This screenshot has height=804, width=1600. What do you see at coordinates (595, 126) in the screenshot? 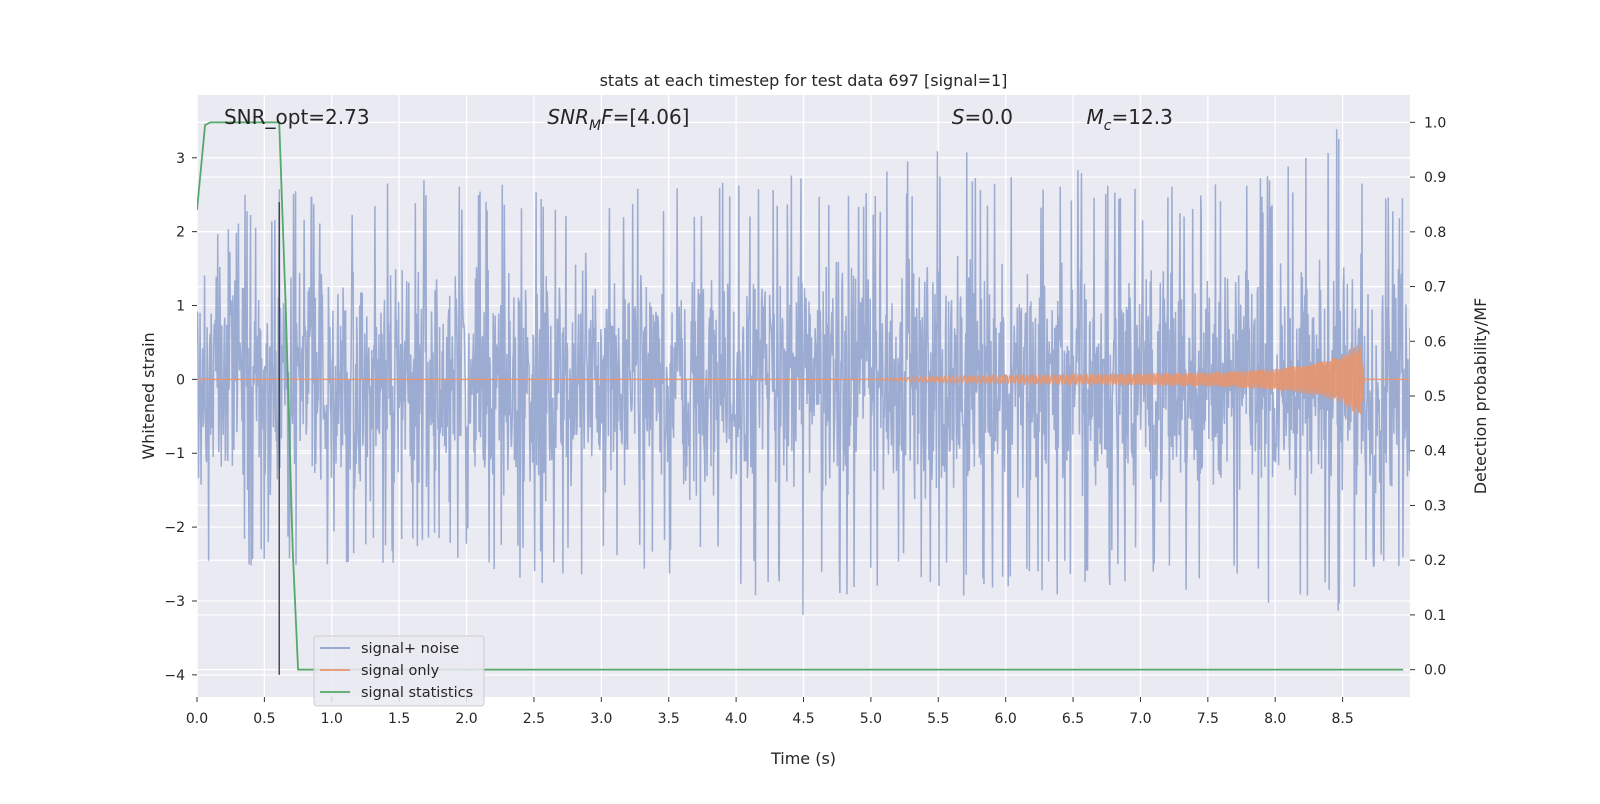
I see `annotation-sub: M` at bounding box center [595, 126].